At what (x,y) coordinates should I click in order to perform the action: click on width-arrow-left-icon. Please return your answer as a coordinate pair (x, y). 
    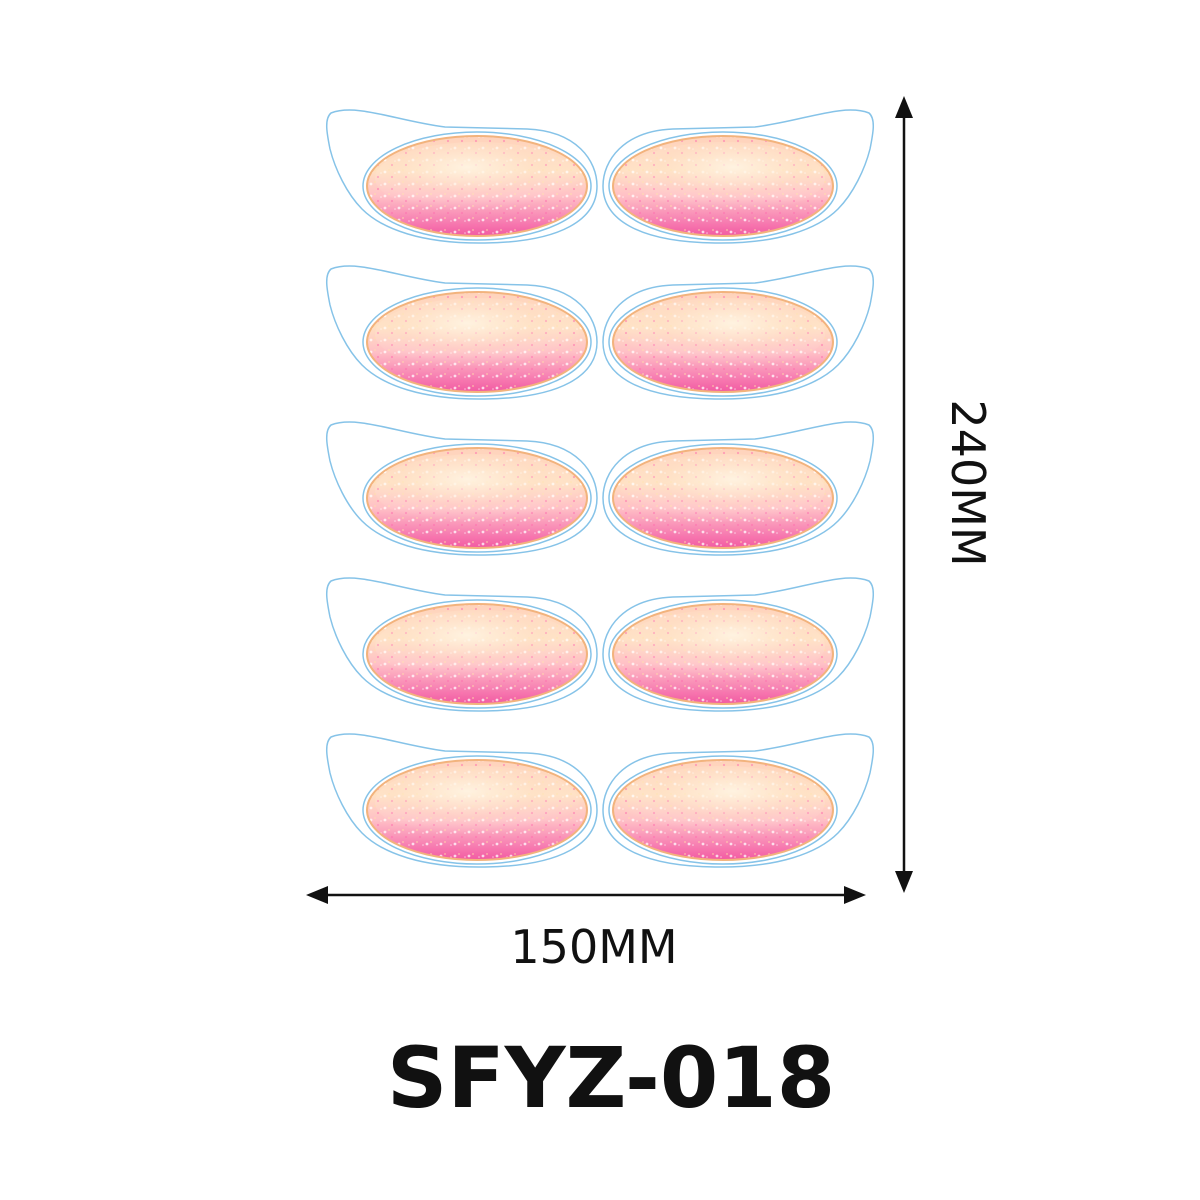
    Looking at the image, I should click on (317, 895).